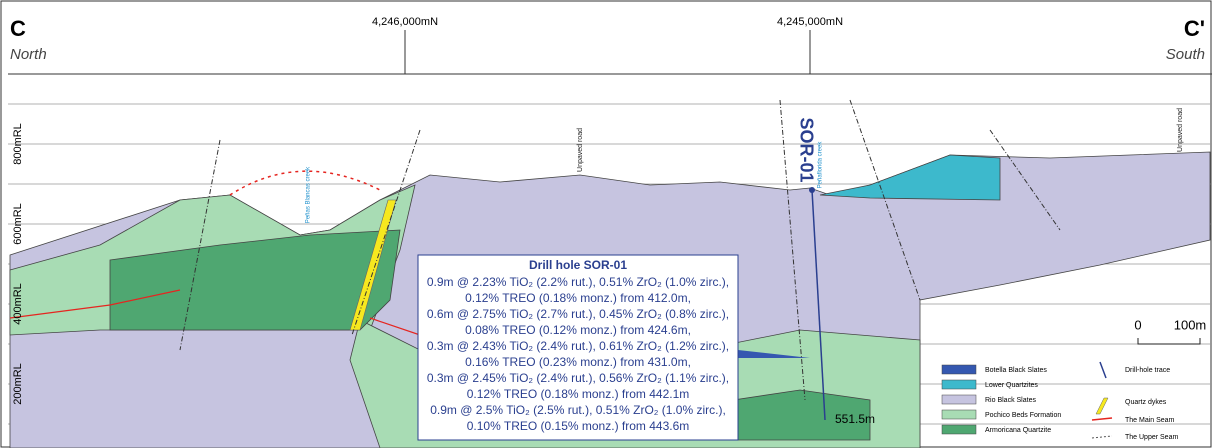  I want to click on depth-label: 551.5m, so click(855, 419).